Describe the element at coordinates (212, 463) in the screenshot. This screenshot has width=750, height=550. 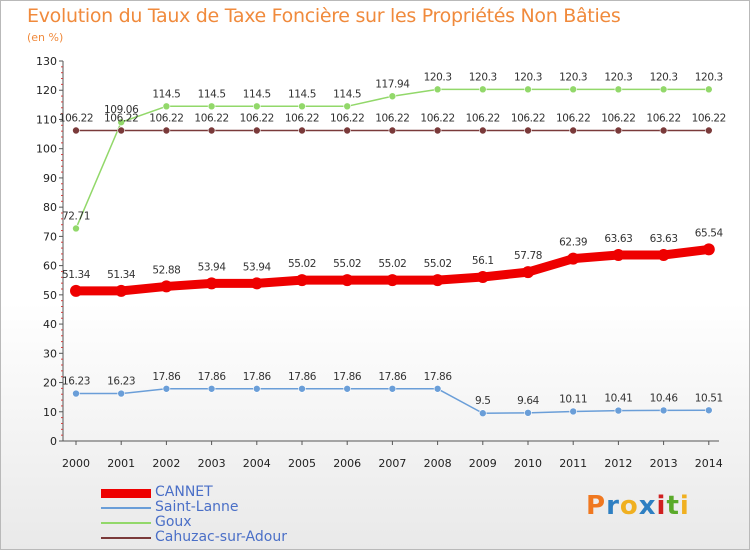
I see `x-tick-label: 2003` at that location.